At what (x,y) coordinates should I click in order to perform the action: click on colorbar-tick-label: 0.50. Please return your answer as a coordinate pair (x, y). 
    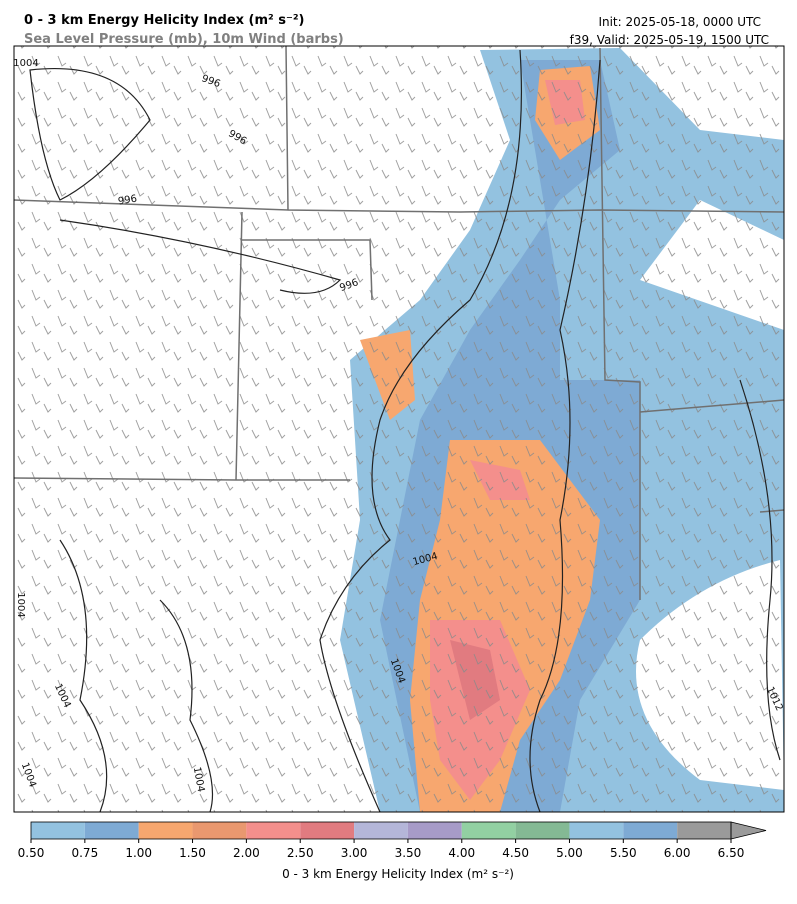
    Looking at the image, I should click on (31, 853).